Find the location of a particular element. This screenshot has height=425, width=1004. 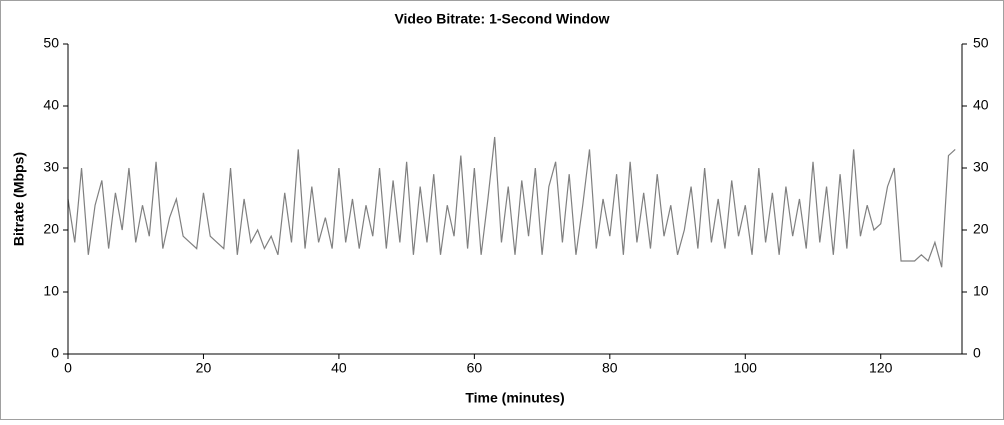

y-tick-label: 0 is located at coordinates (55, 353).